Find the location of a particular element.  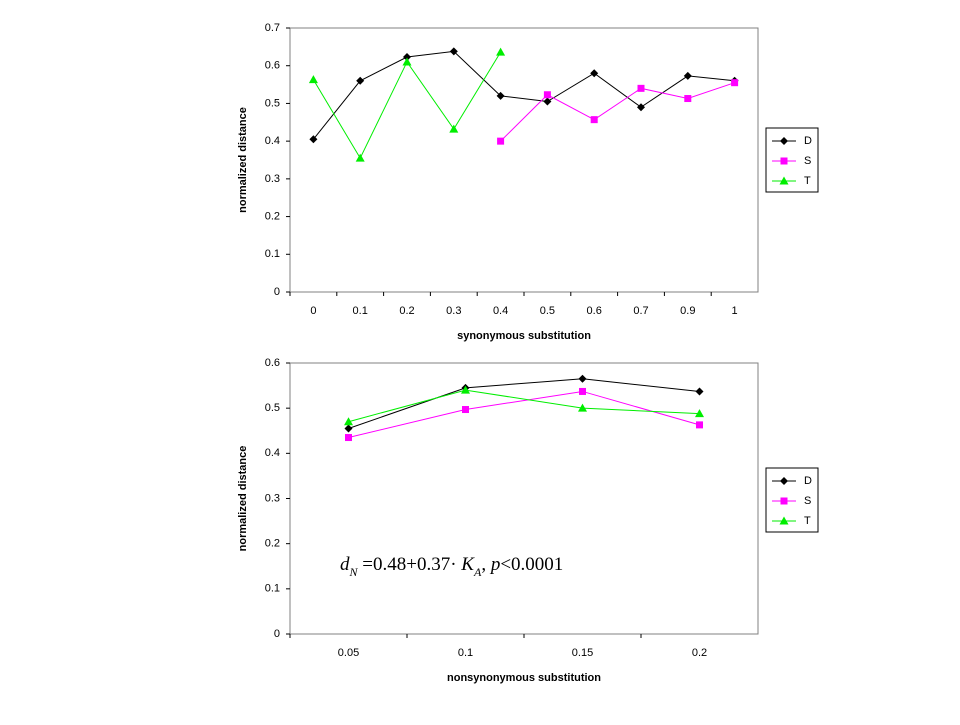

annotation-part: =0.48+0.37· is located at coordinates (410, 564).